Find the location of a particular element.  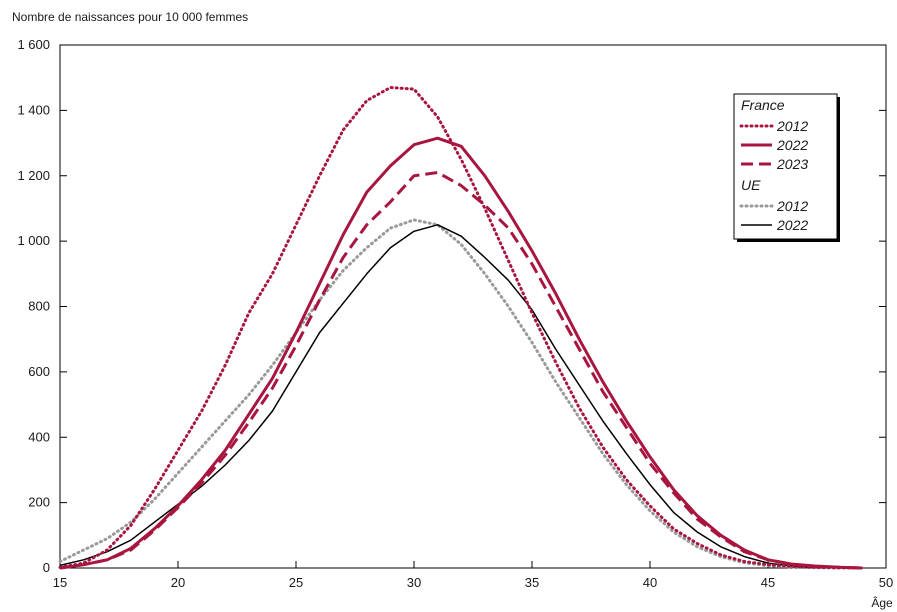

y-tick-label: 1 000 is located at coordinates (33, 240).